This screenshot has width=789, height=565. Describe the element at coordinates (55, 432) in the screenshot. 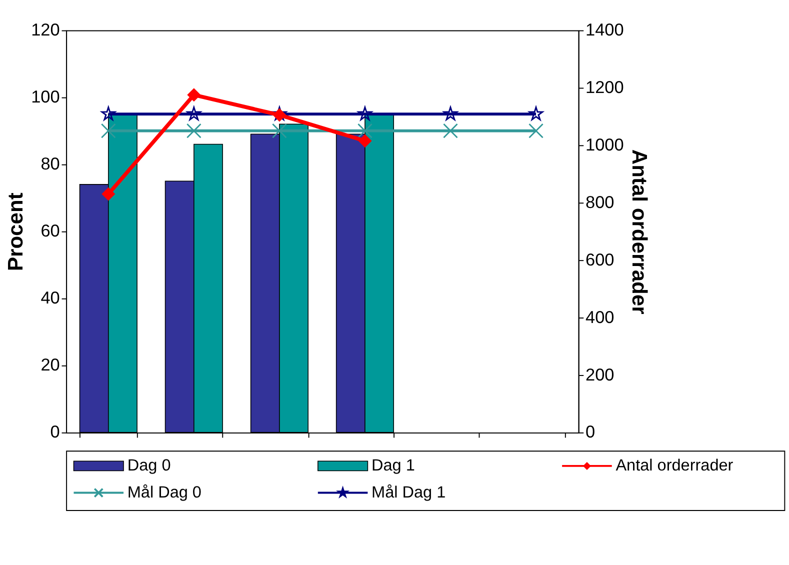

I see `y-tick-label: 0` at that location.